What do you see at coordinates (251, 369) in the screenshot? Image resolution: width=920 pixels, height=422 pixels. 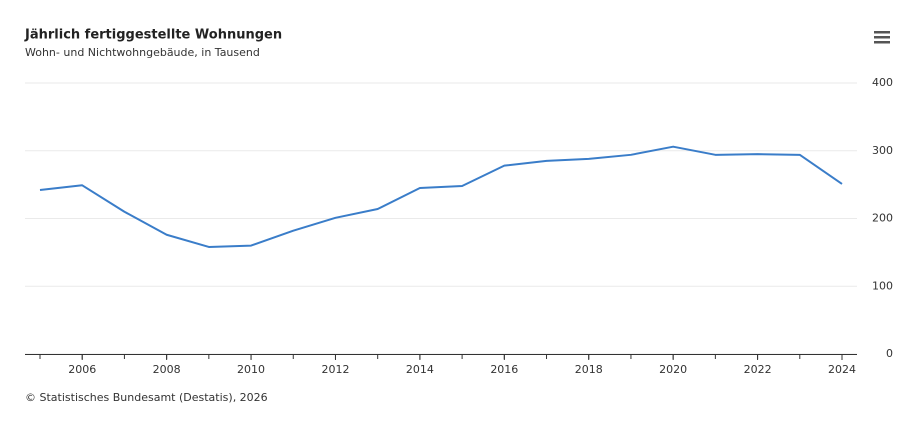 I see `x-tick-label: 2010` at bounding box center [251, 369].